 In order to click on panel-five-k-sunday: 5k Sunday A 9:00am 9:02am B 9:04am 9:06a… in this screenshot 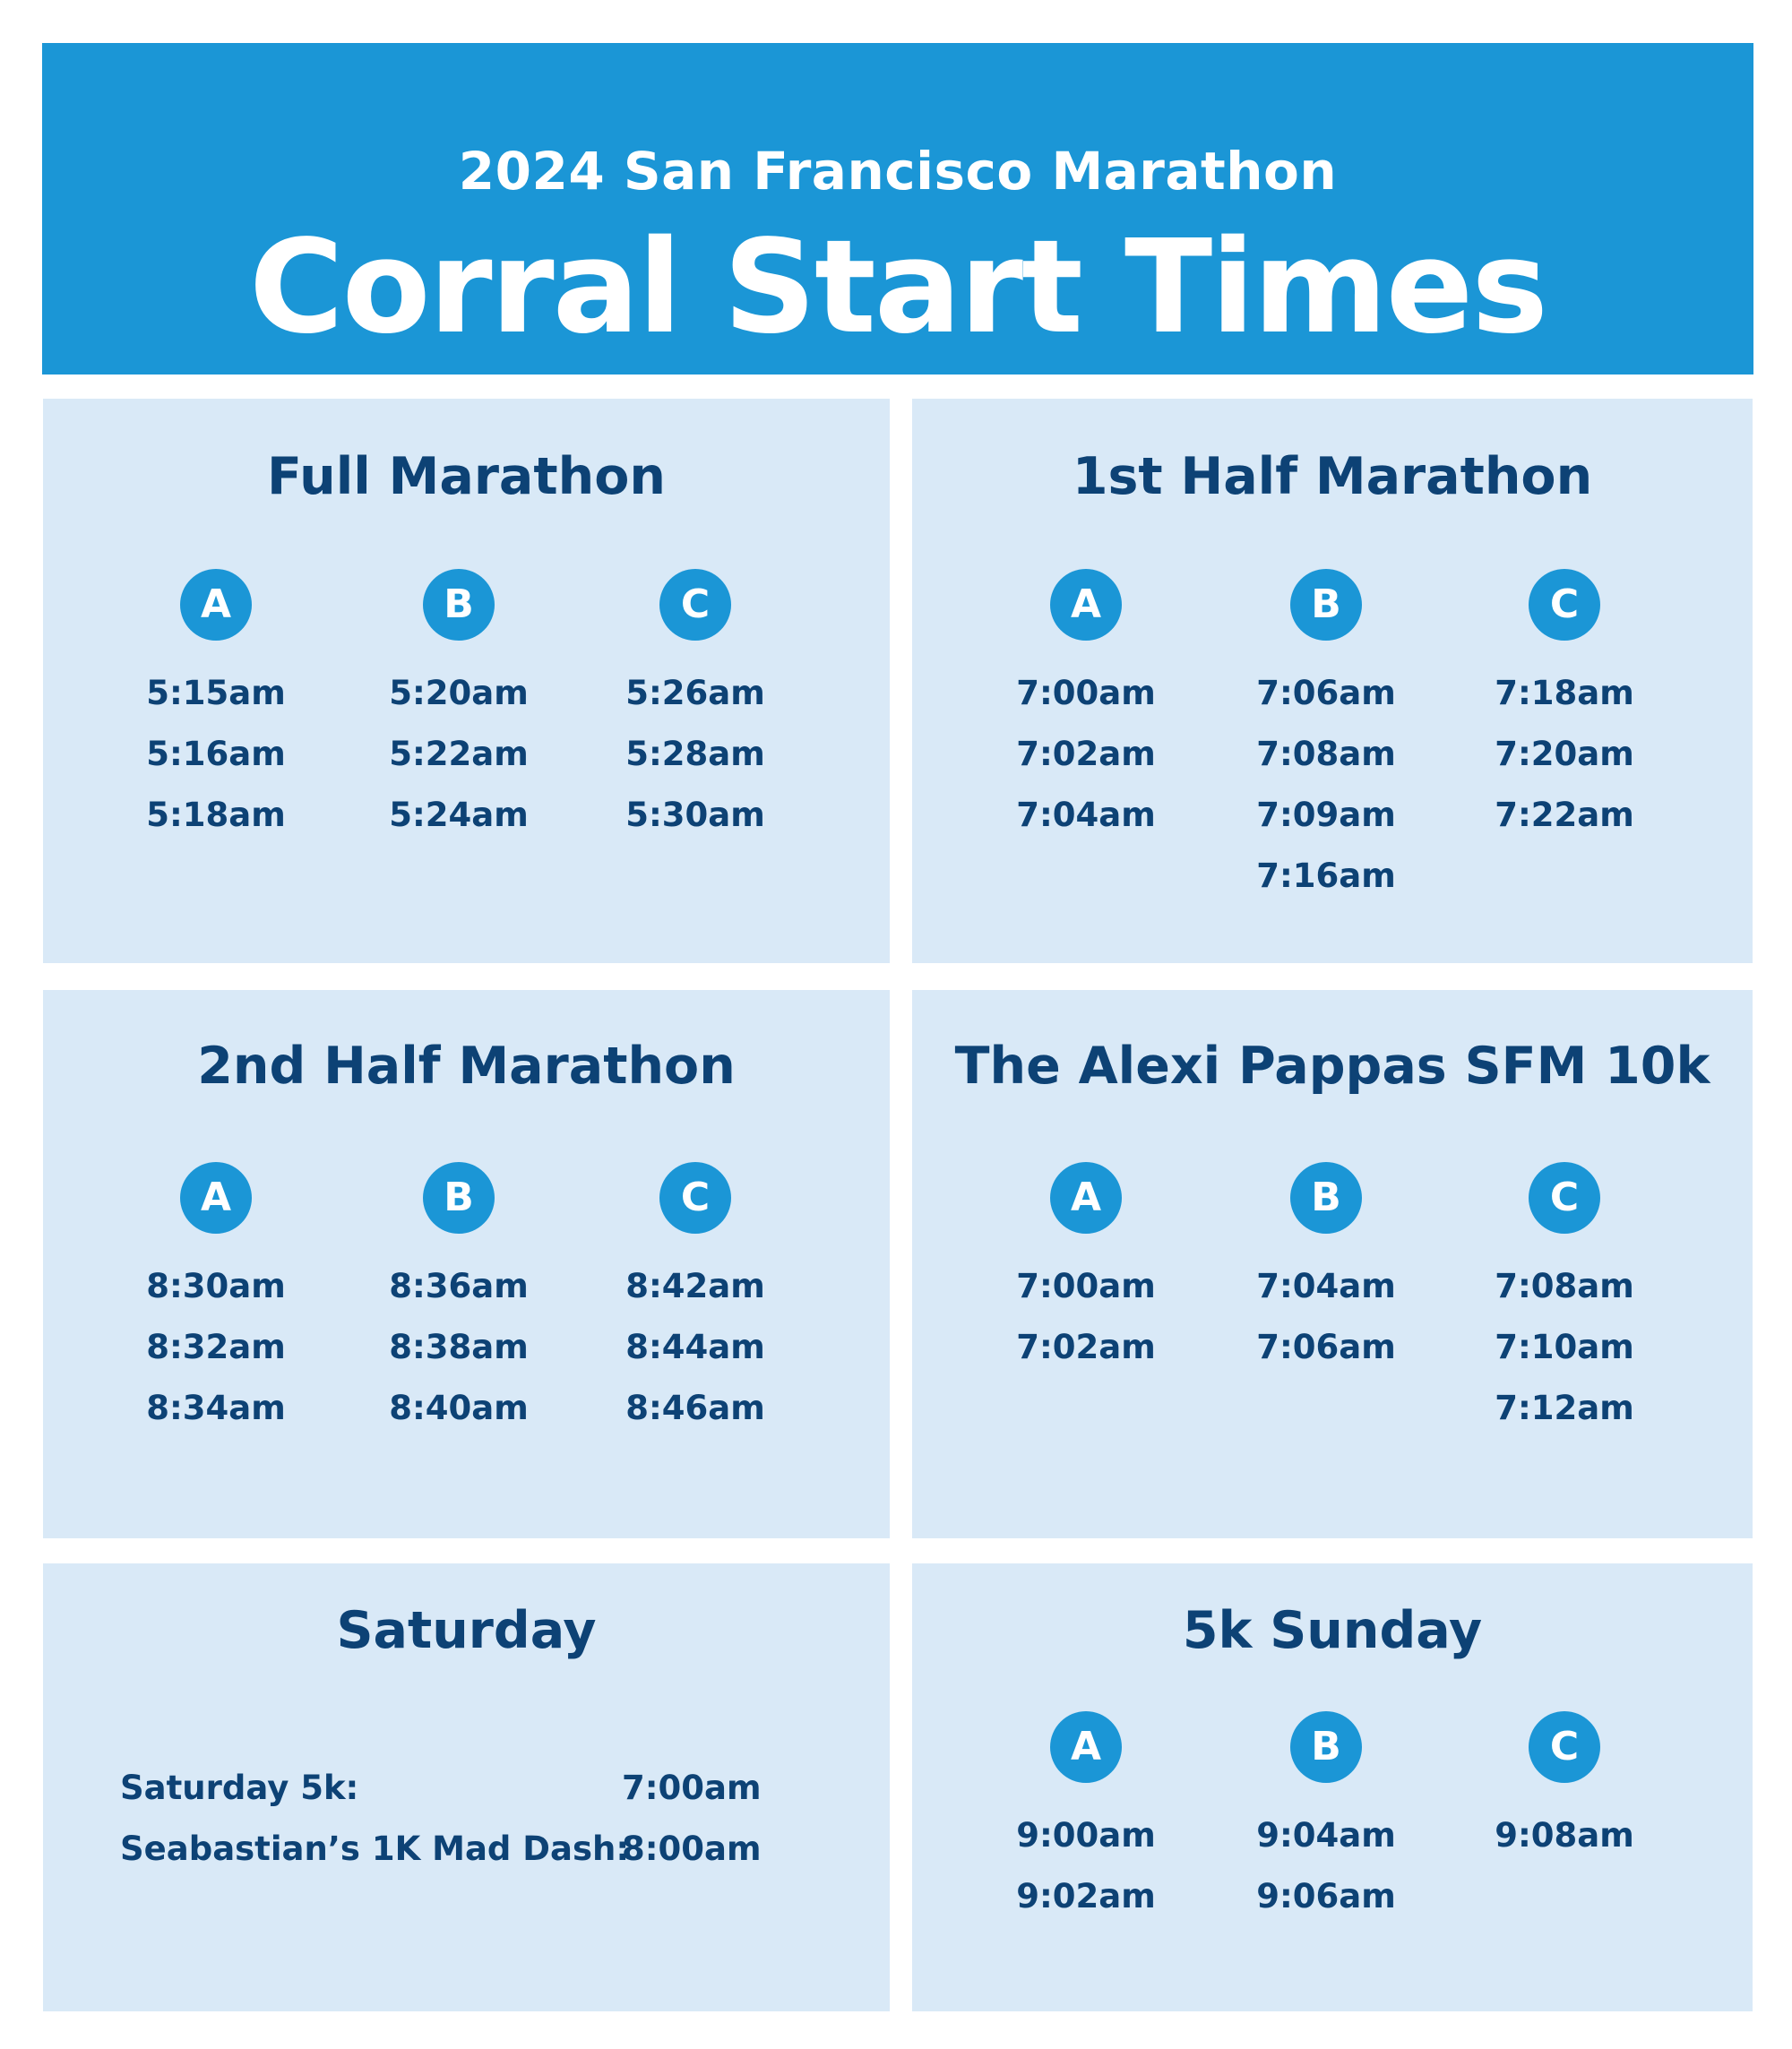, I will do `click(1333, 1787)`.